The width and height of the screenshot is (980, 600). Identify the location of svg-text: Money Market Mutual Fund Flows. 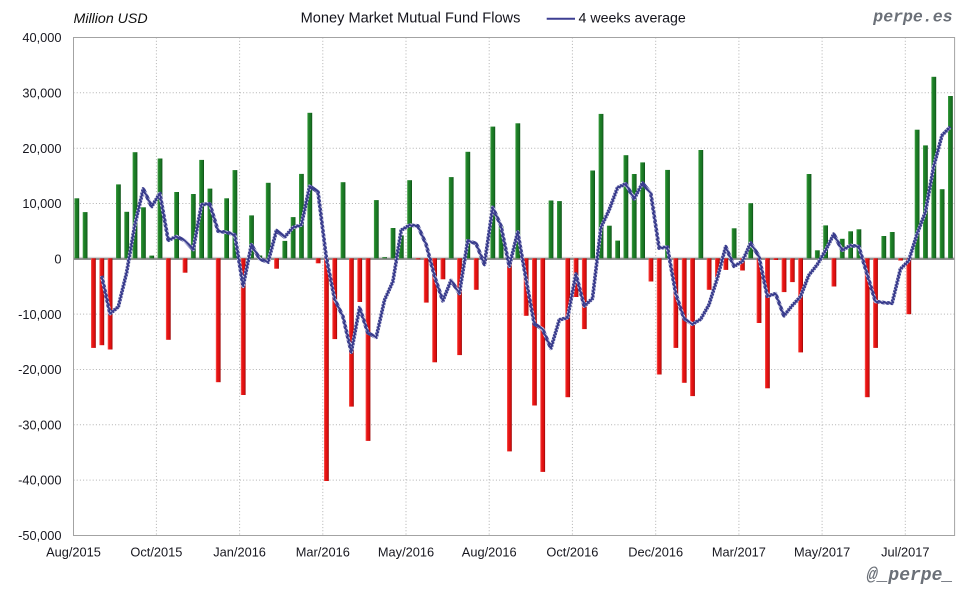
(411, 19).